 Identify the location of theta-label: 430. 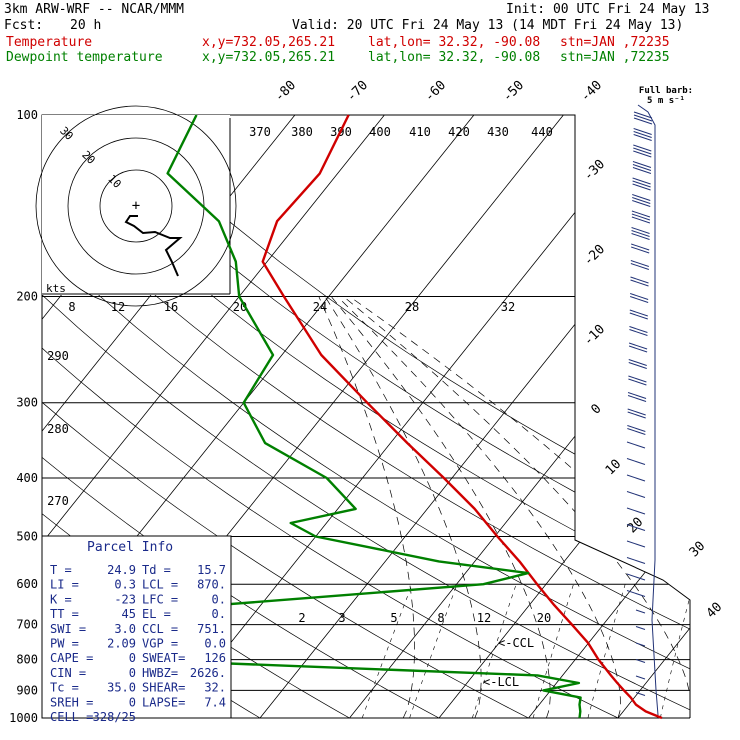
(498, 132).